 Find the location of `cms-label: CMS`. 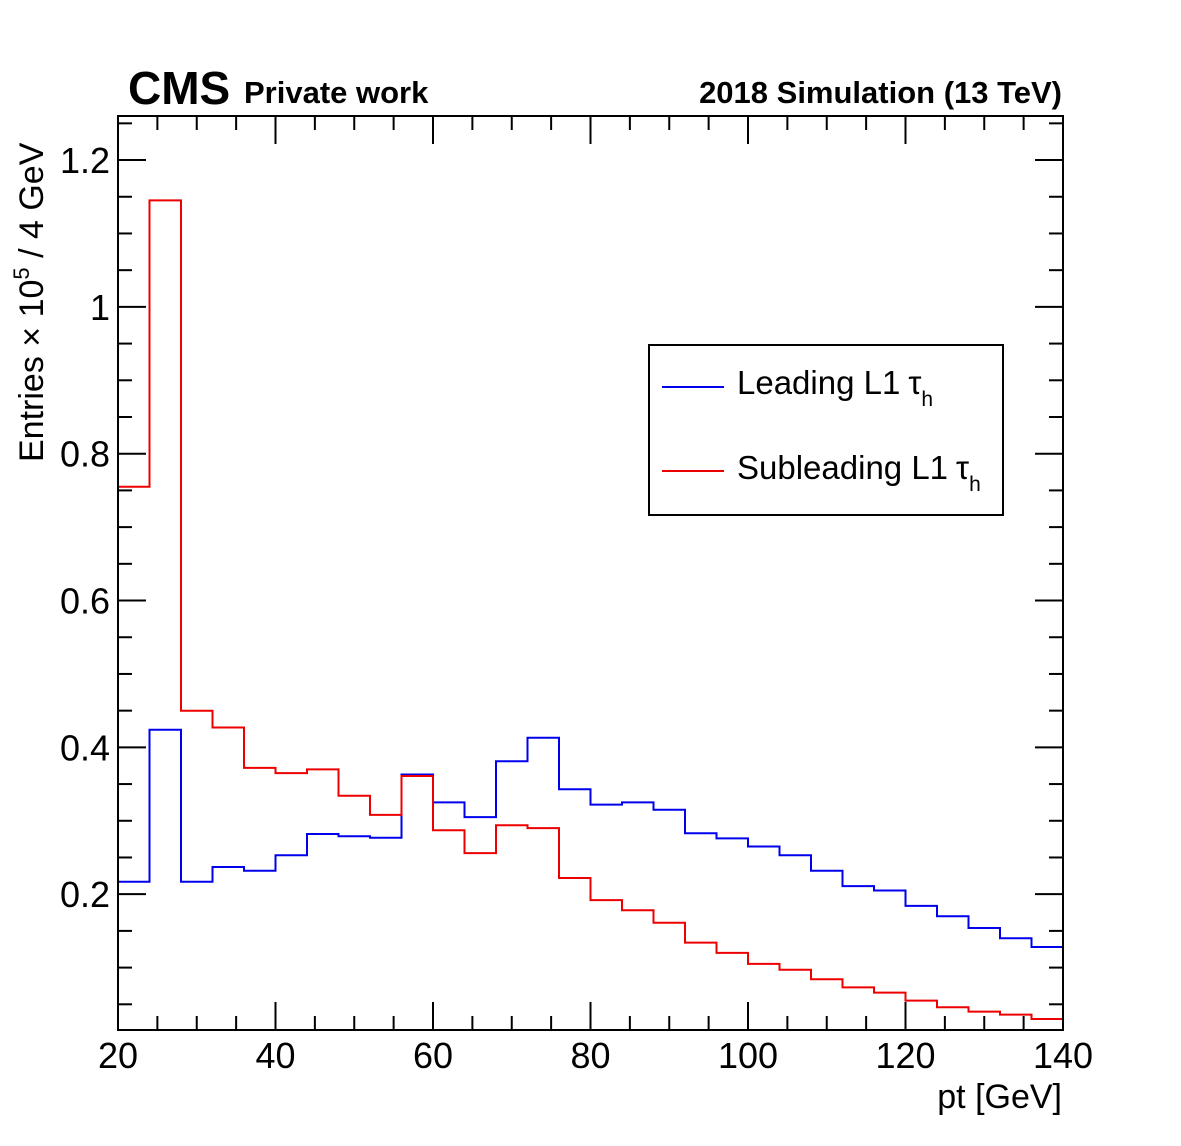

cms-label: CMS is located at coordinates (179, 88).